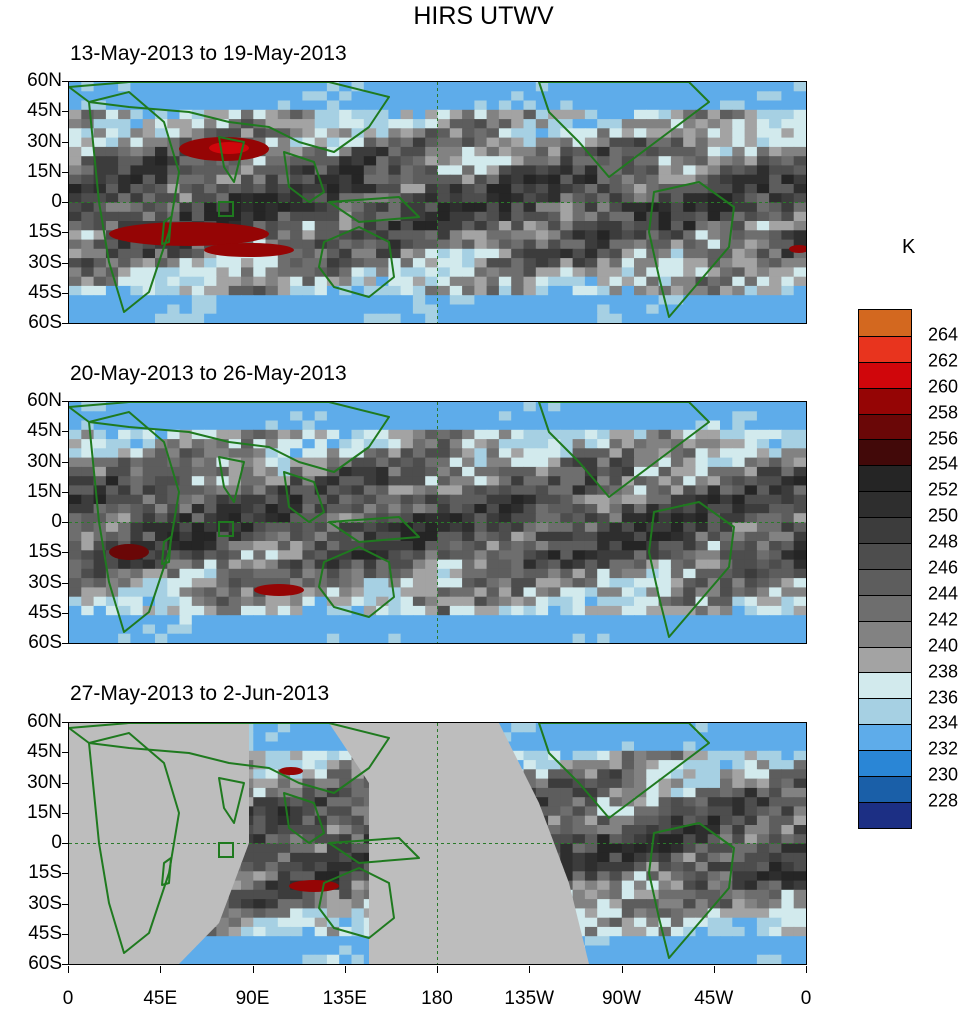 This screenshot has width=967, height=1013. Describe the element at coordinates (344, 998) in the screenshot. I see `lon-label: 135E` at that location.